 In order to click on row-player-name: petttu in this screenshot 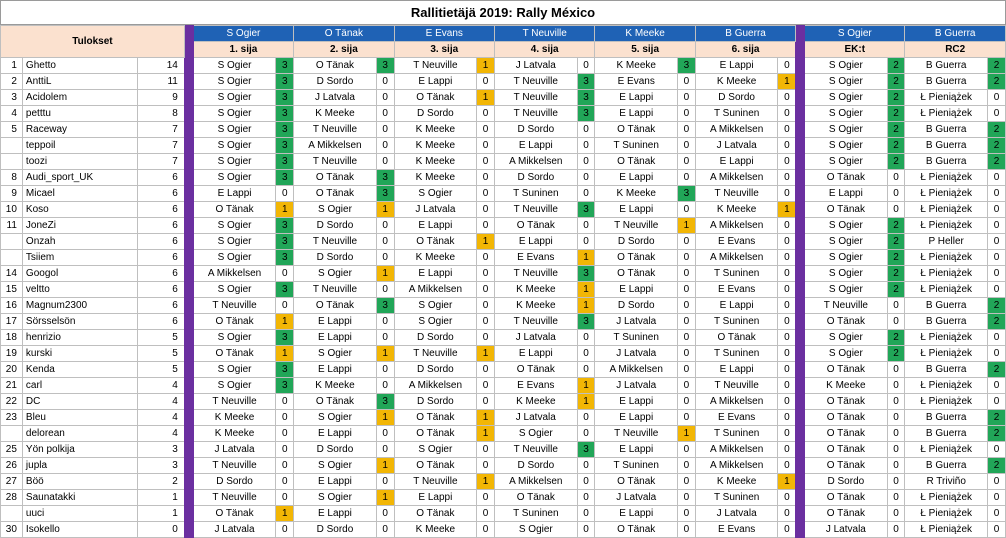, I will do `click(80, 113)`.